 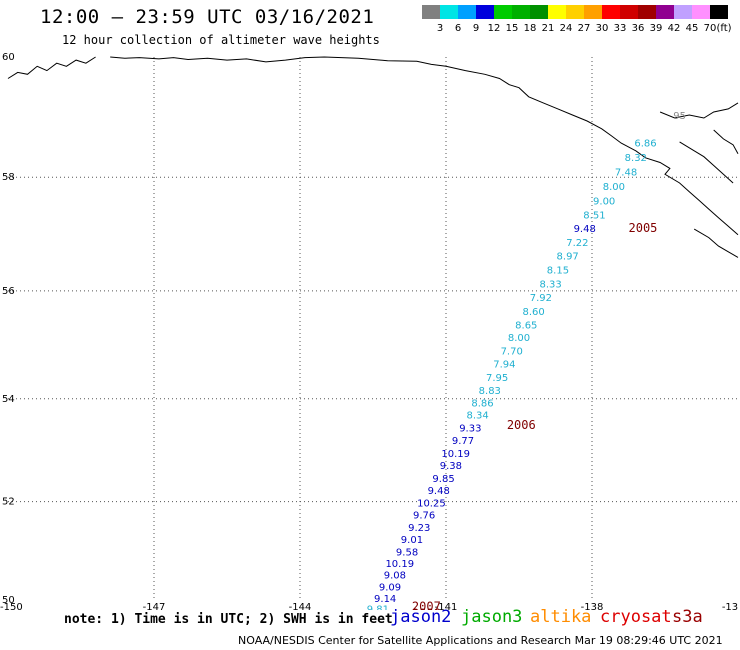 I want to click on swh-value-label: 95, so click(x=679, y=116).